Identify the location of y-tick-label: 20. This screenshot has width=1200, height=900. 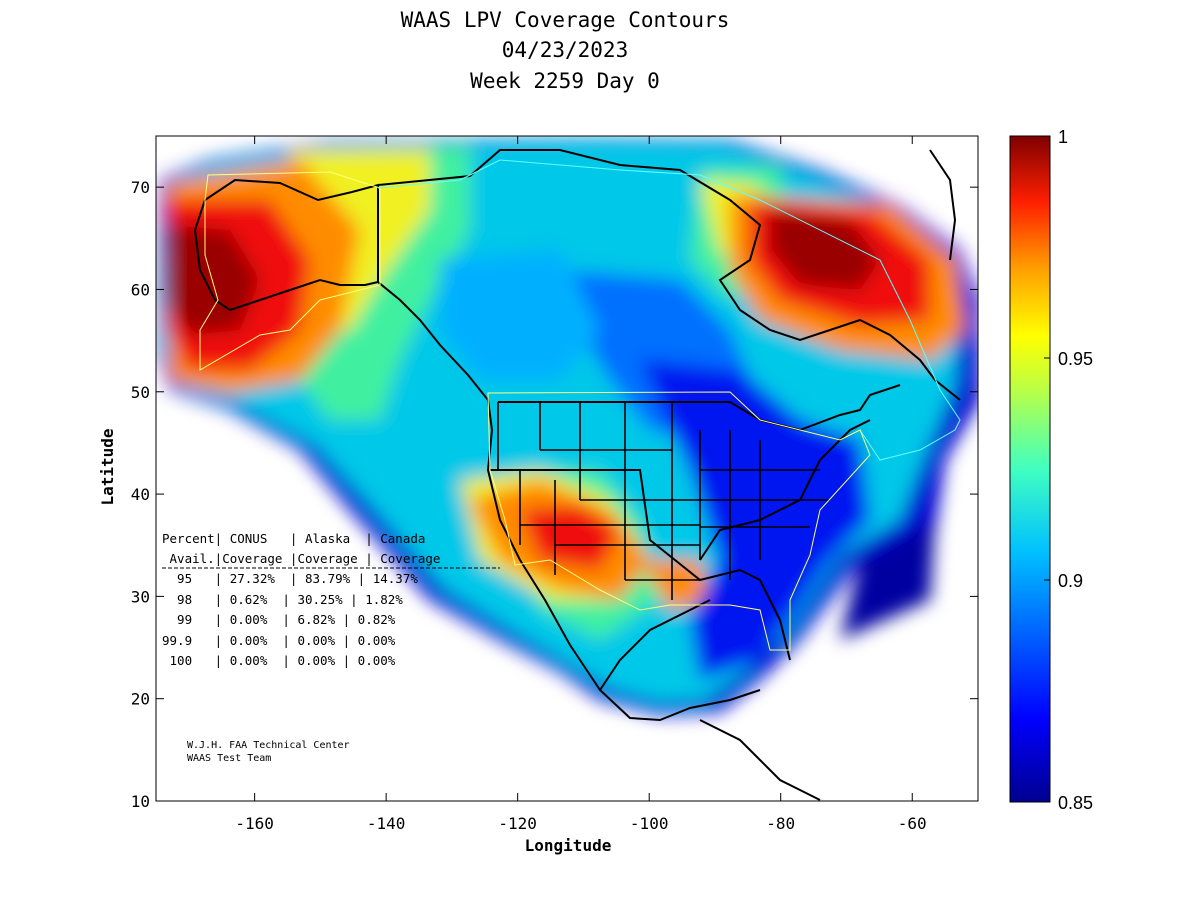
(140, 699).